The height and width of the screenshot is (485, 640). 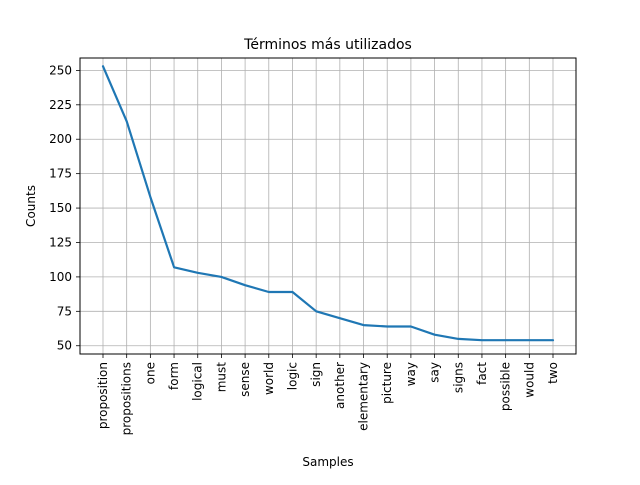 What do you see at coordinates (60, 277) in the screenshot?
I see `y-tick-label: 100` at bounding box center [60, 277].